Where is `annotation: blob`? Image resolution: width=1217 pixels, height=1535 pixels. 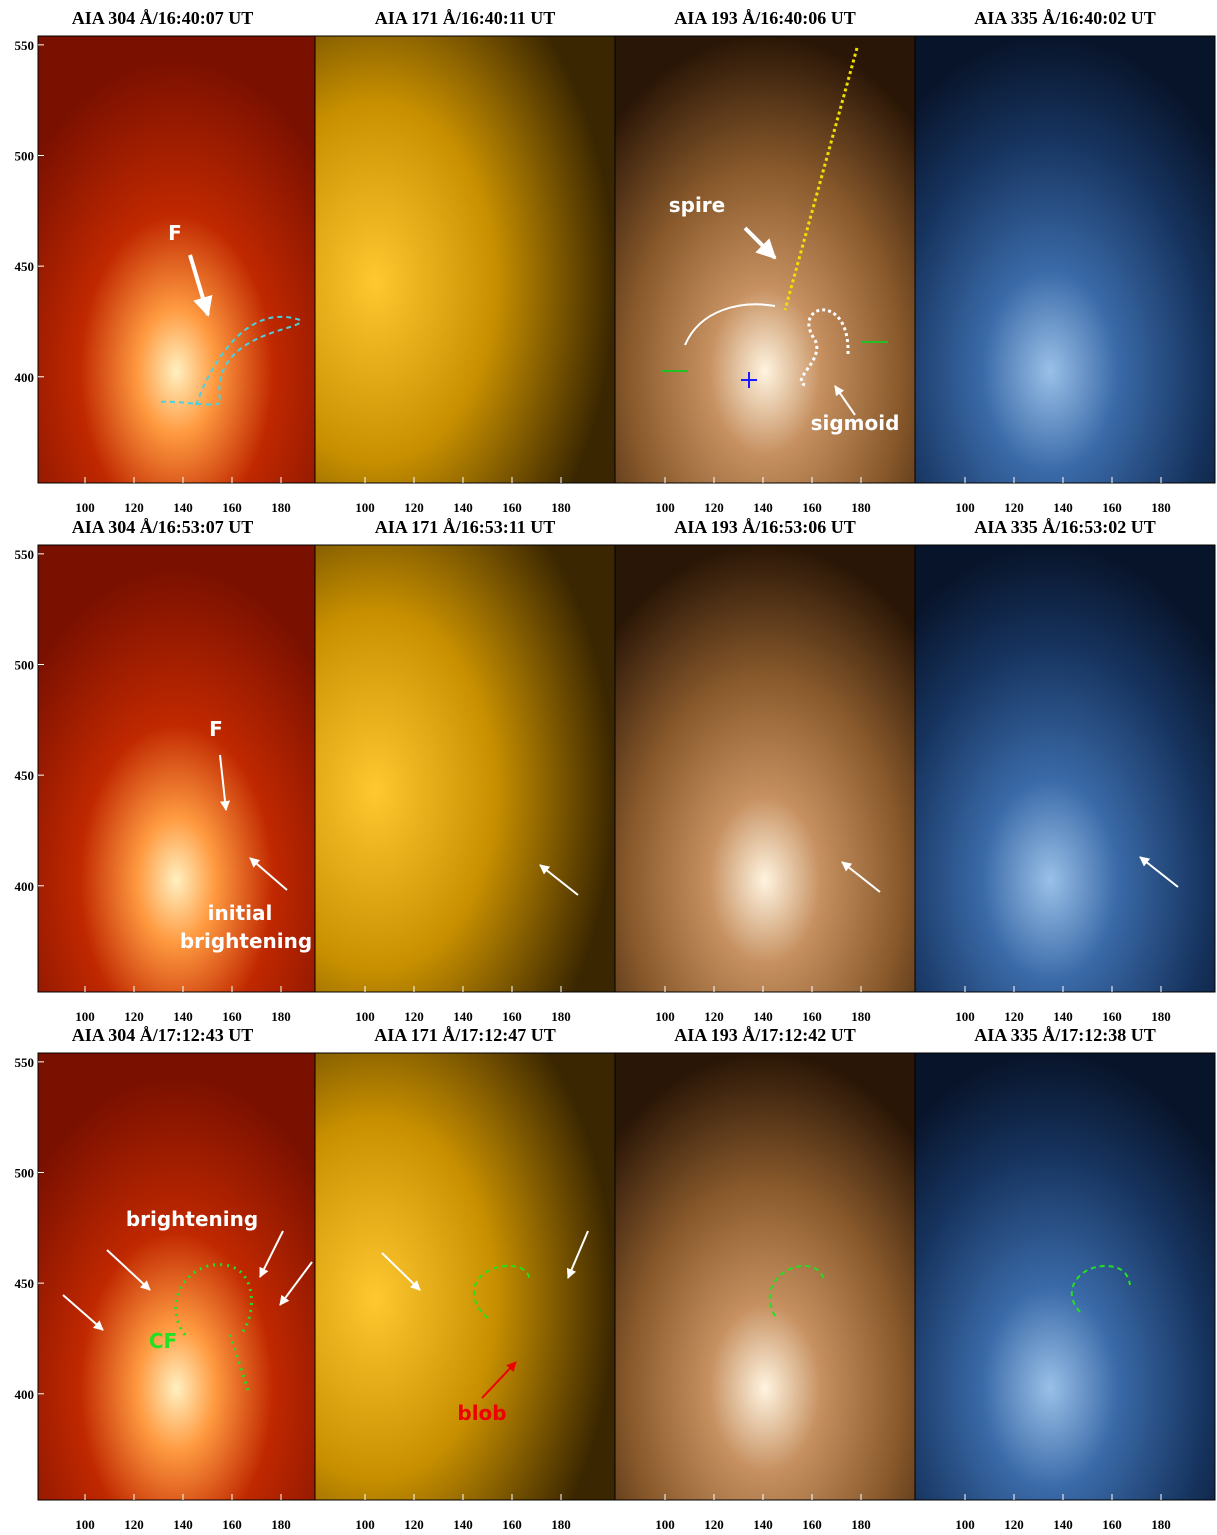 annotation: blob is located at coordinates (481, 1413).